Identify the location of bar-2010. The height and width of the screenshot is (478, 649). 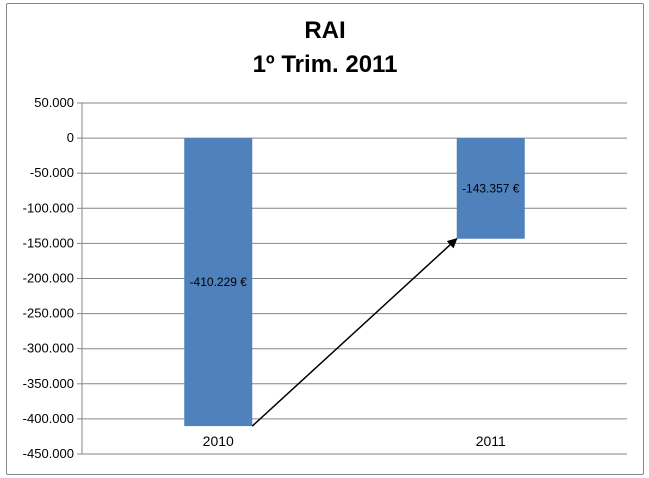
(218, 282).